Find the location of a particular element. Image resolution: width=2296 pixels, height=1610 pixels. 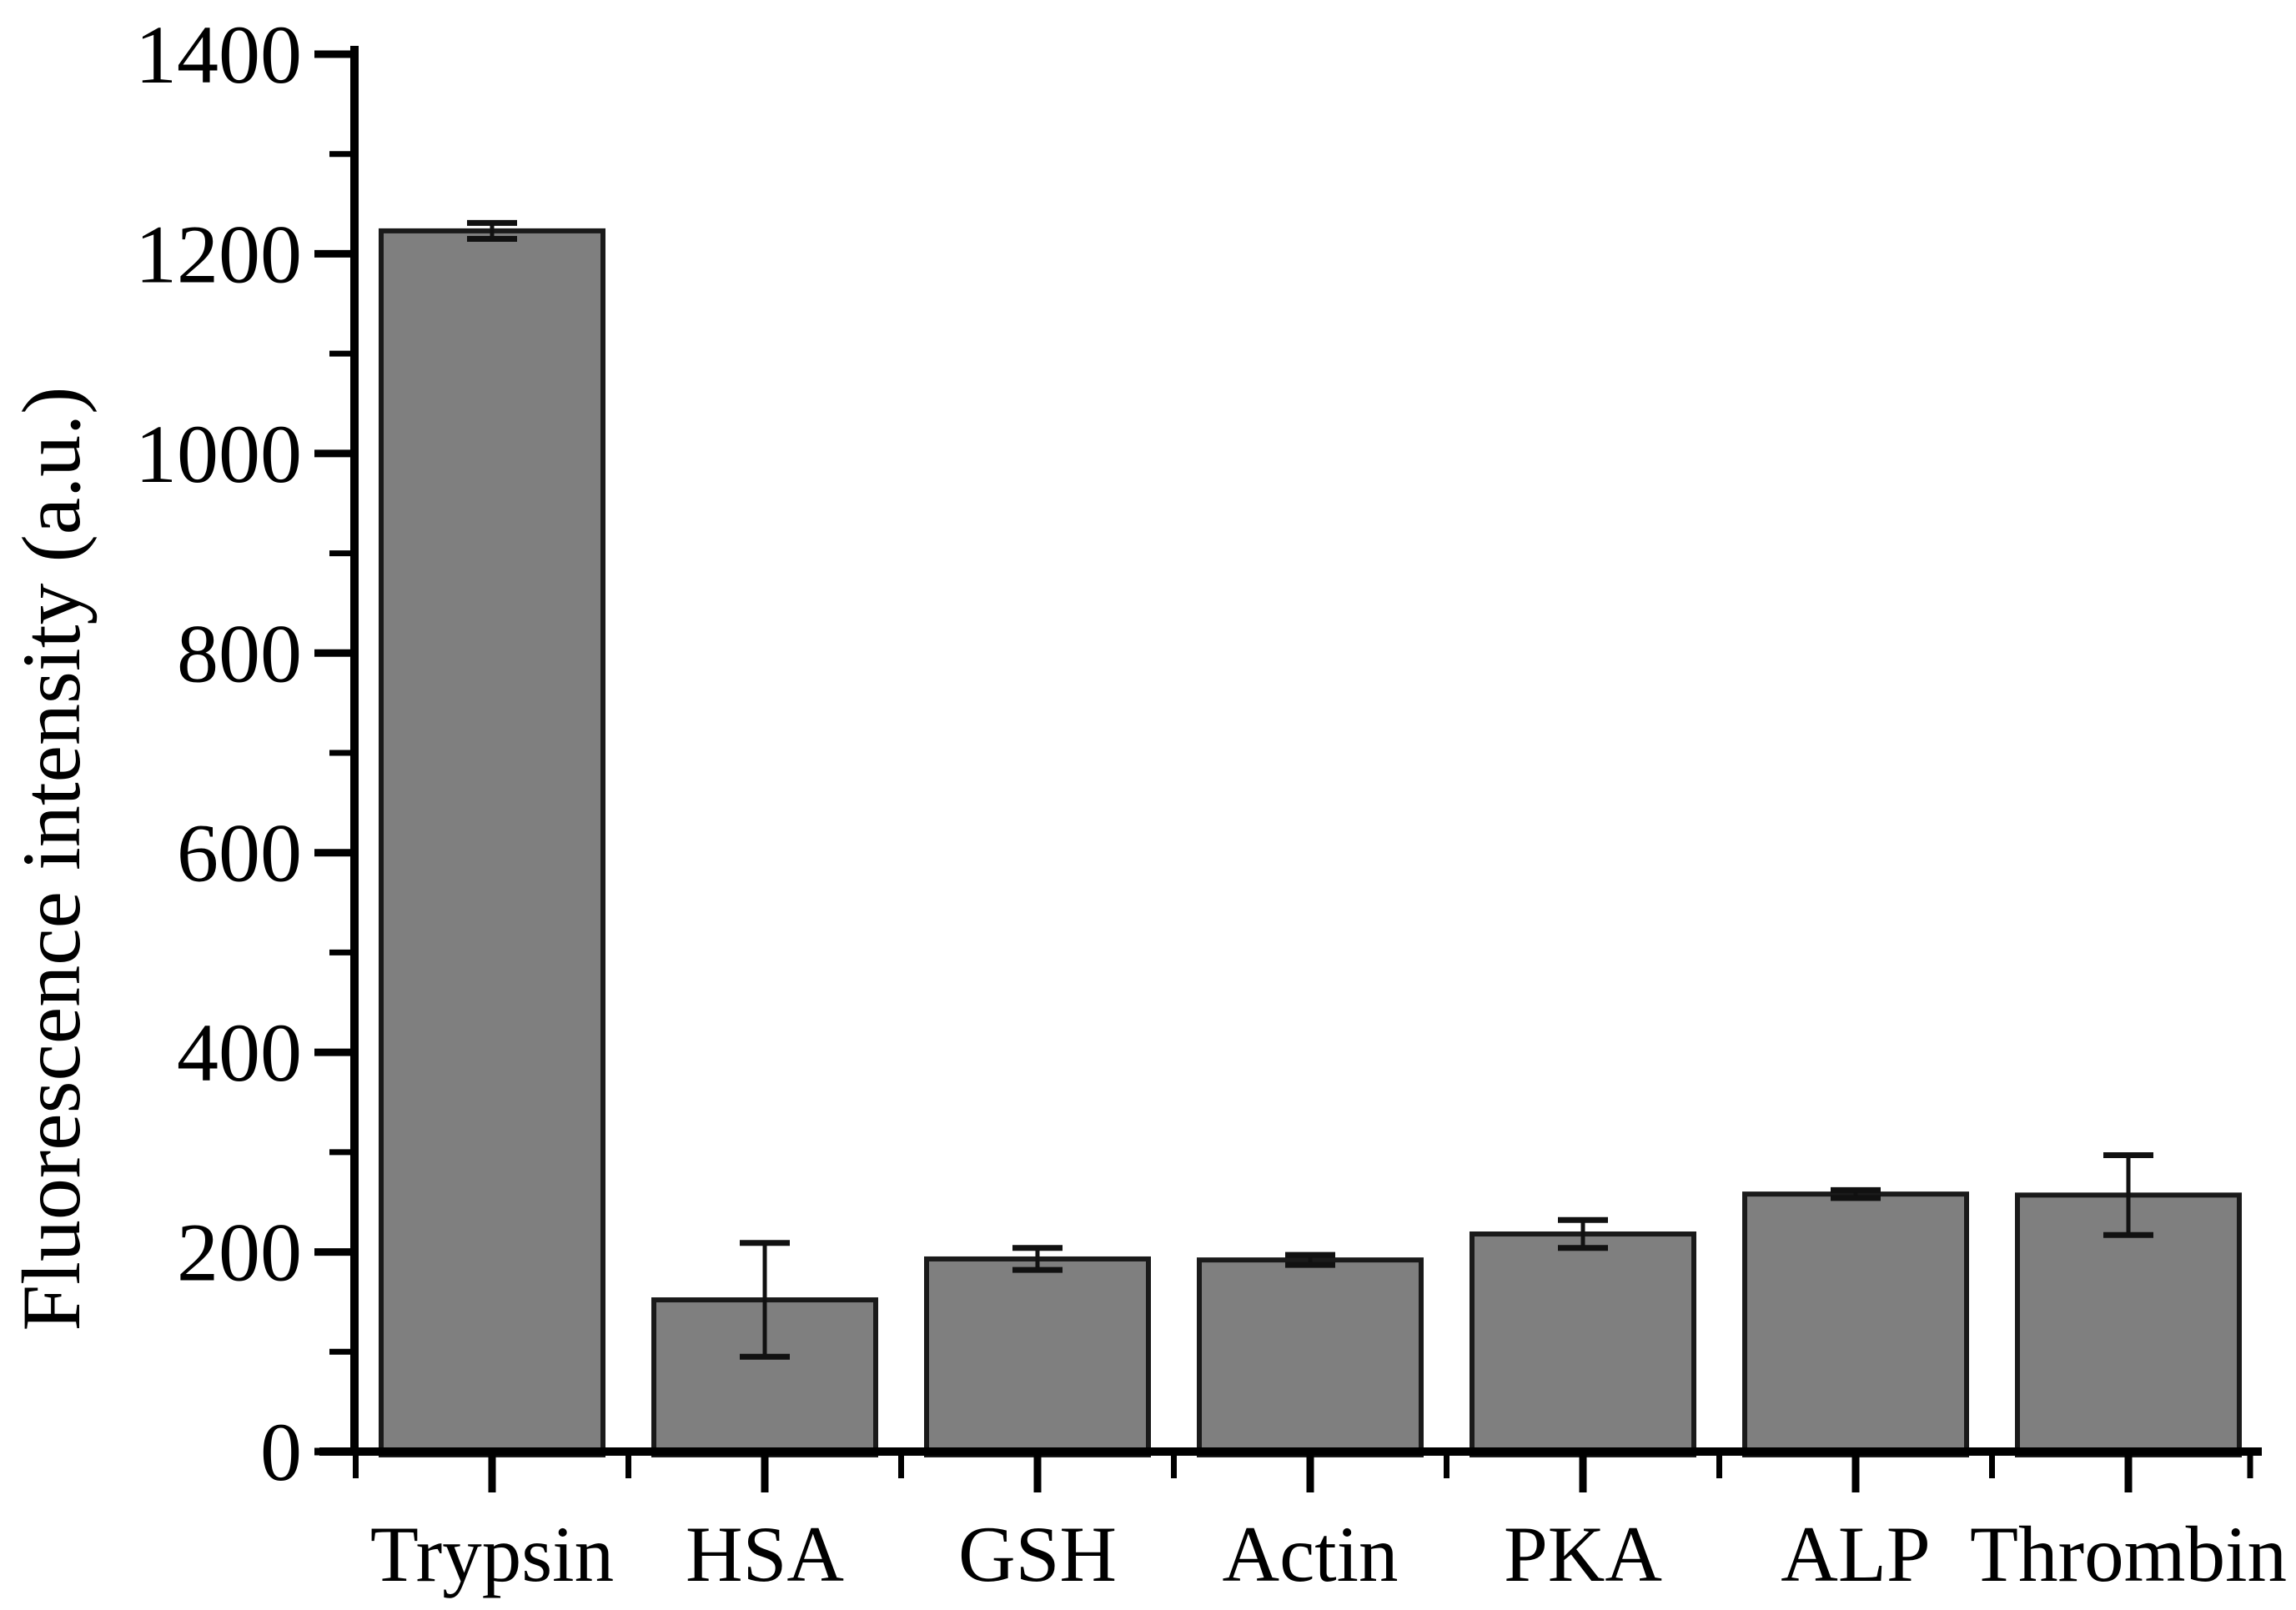

bar-alp is located at coordinates (1855, 1324).